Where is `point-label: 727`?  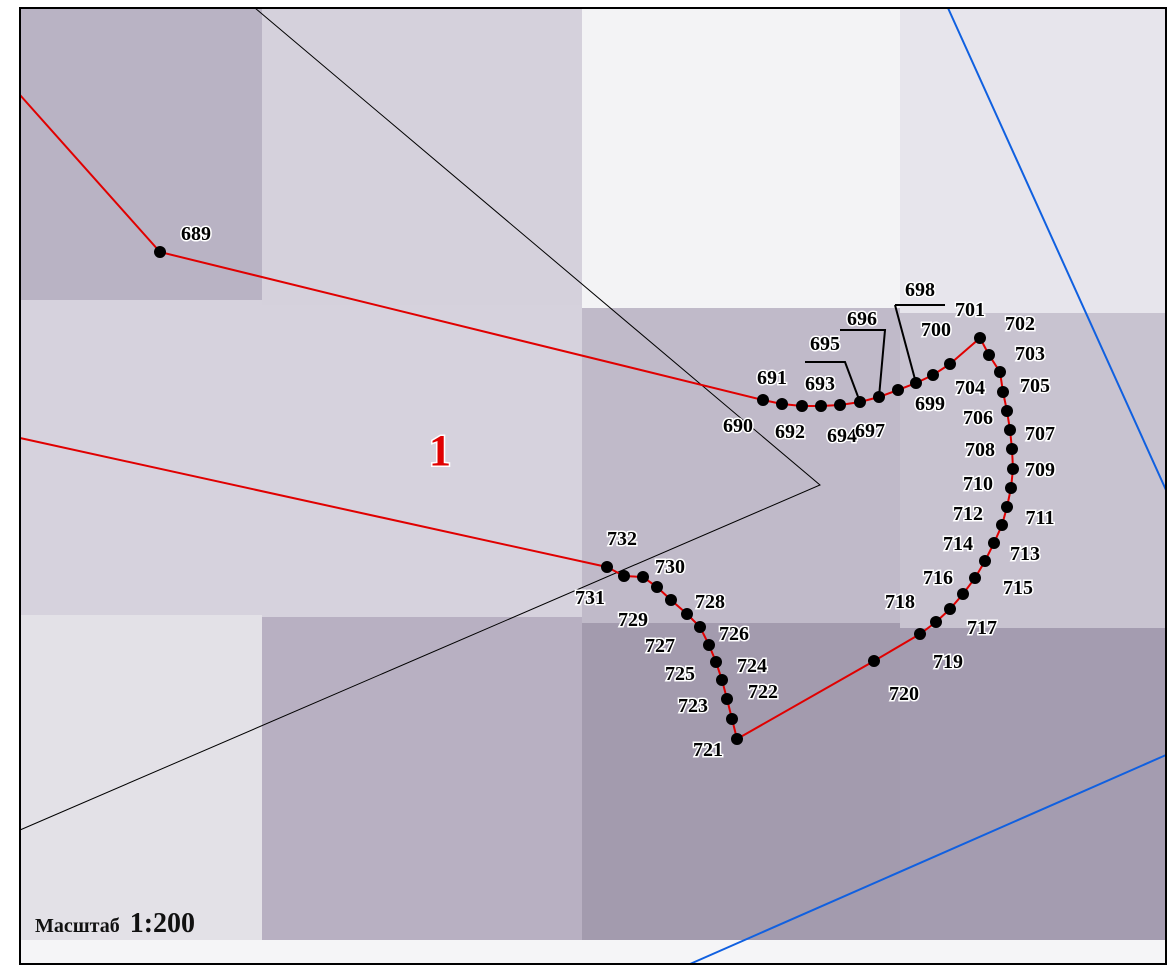 point-label: 727 is located at coordinates (660, 646).